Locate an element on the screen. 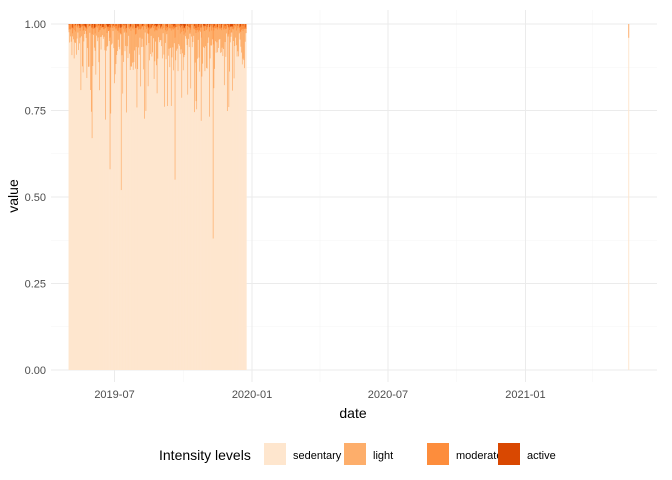  x-tick-label: 2019-07 is located at coordinates (114, 395).